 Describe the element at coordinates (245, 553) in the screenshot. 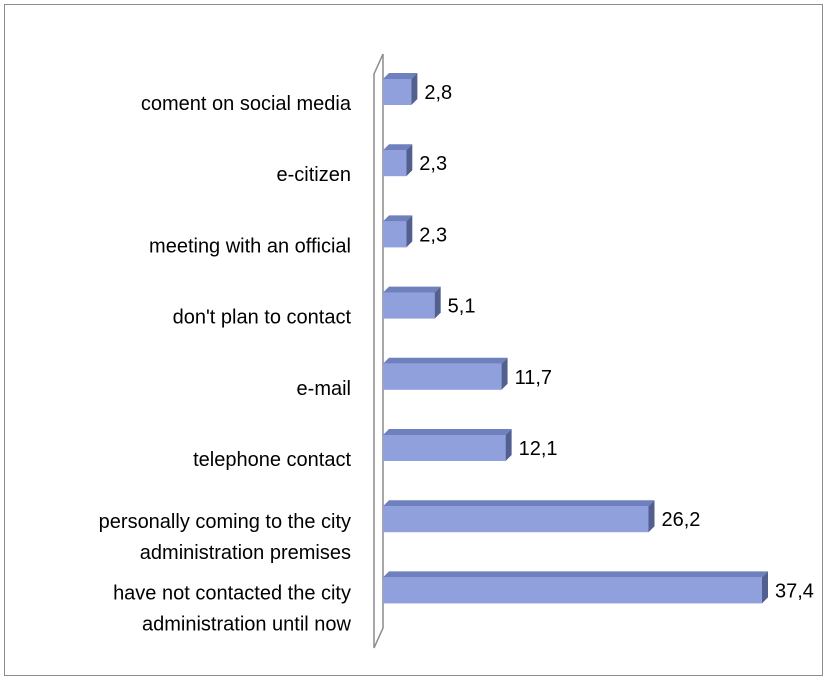

I see `category-label: administration premises` at that location.